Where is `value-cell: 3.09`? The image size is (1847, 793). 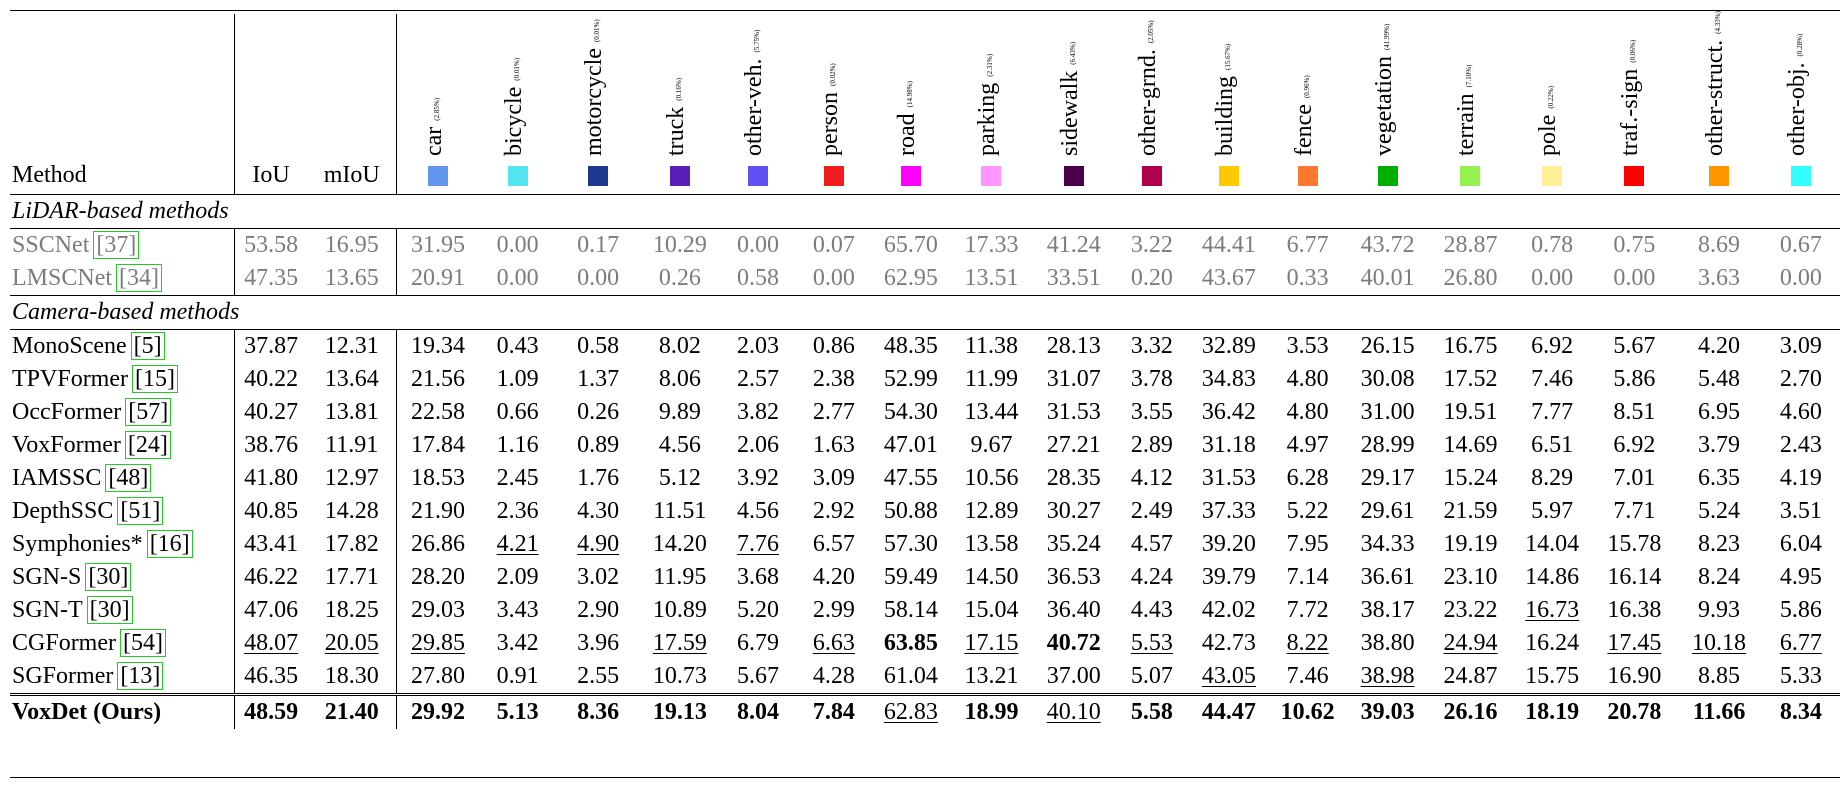
value-cell: 3.09 is located at coordinates (1800, 346).